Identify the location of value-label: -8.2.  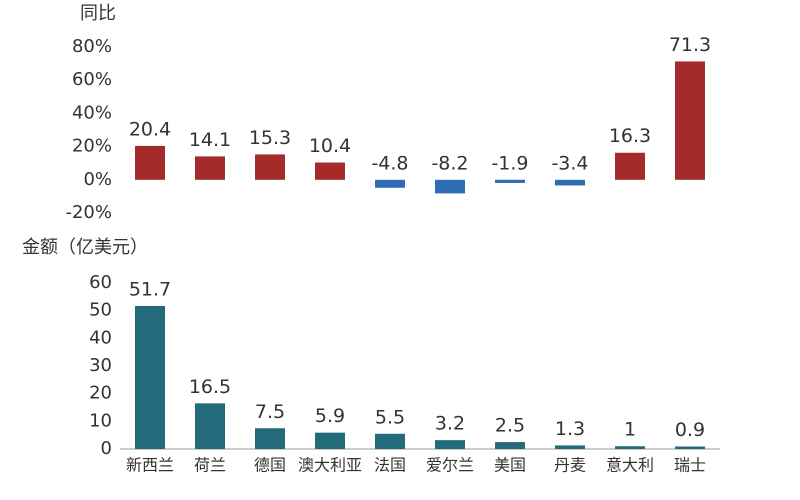
(449, 163).